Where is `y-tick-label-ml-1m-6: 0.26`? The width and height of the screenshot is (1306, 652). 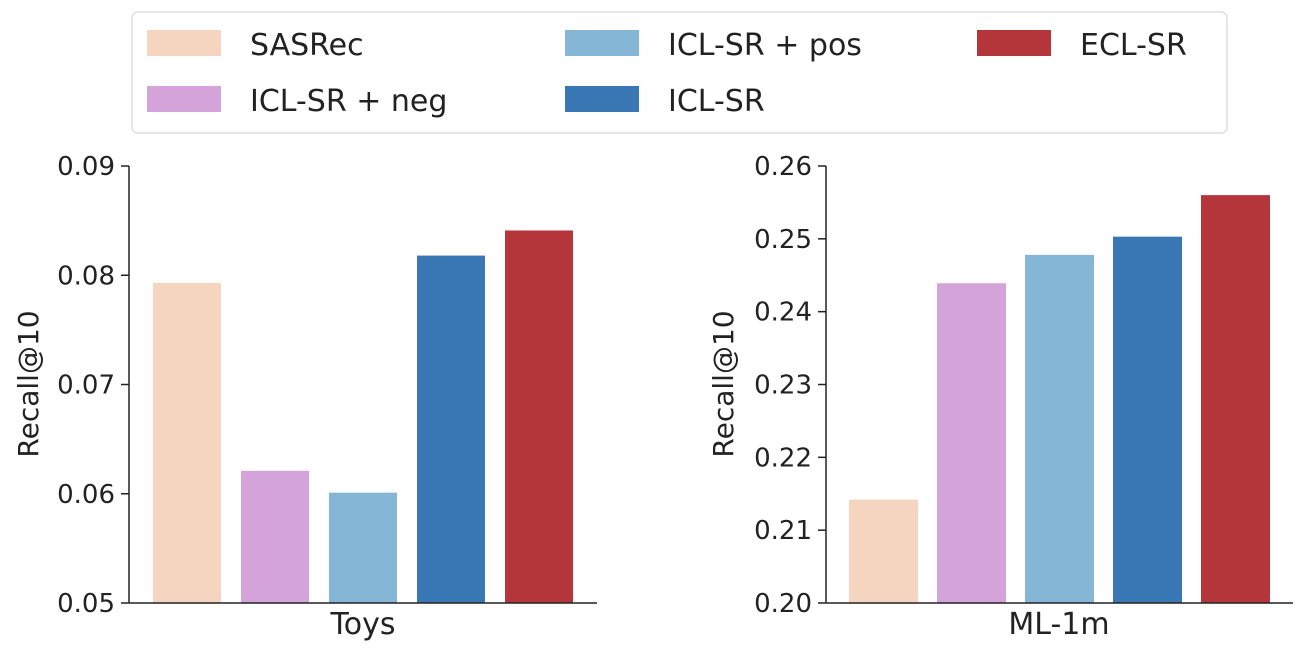 y-tick-label-ml-1m-6: 0.26 is located at coordinates (783, 167).